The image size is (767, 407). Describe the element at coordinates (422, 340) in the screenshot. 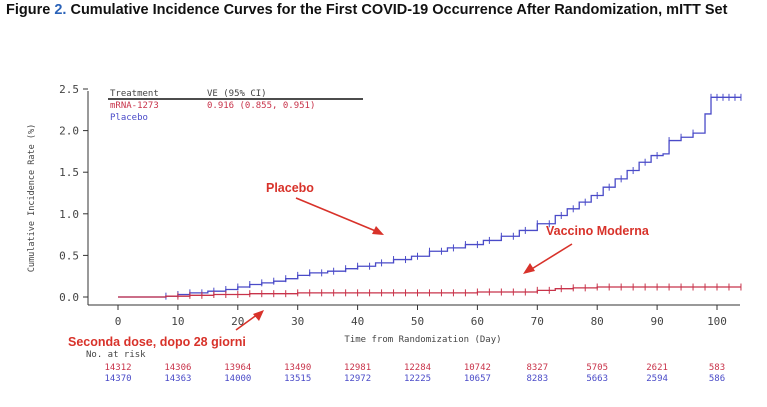

I see `x-axis-label: Time from Randomization (Day)` at that location.